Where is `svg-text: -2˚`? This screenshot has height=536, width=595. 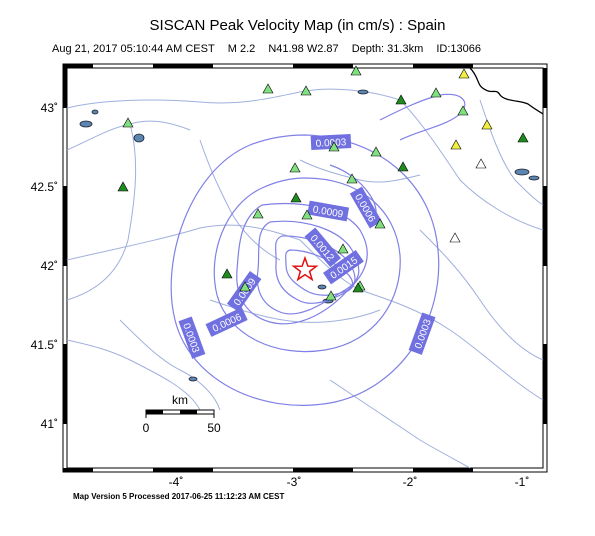
svg-text: -2˚ is located at coordinates (410, 482).